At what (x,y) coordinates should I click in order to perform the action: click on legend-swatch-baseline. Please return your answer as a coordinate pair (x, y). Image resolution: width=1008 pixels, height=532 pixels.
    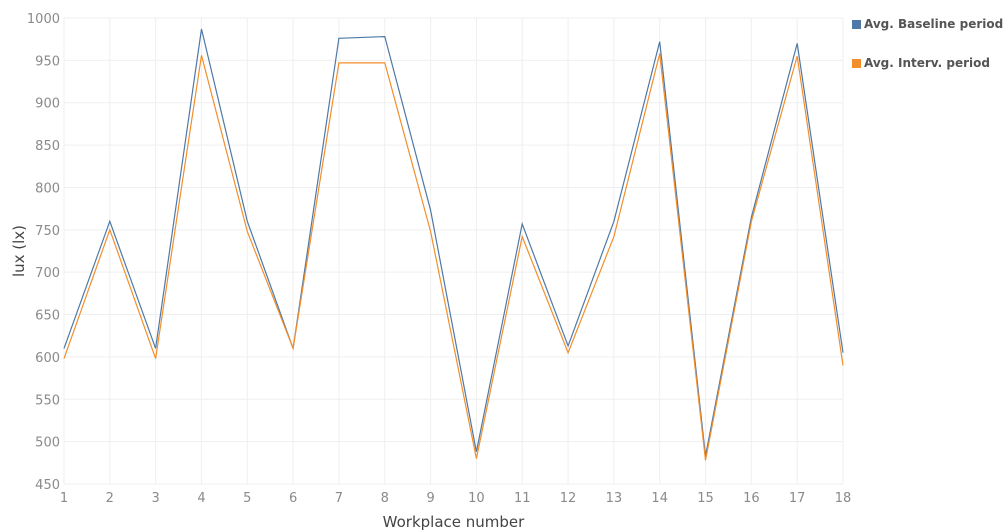
    Looking at the image, I should click on (856, 24).